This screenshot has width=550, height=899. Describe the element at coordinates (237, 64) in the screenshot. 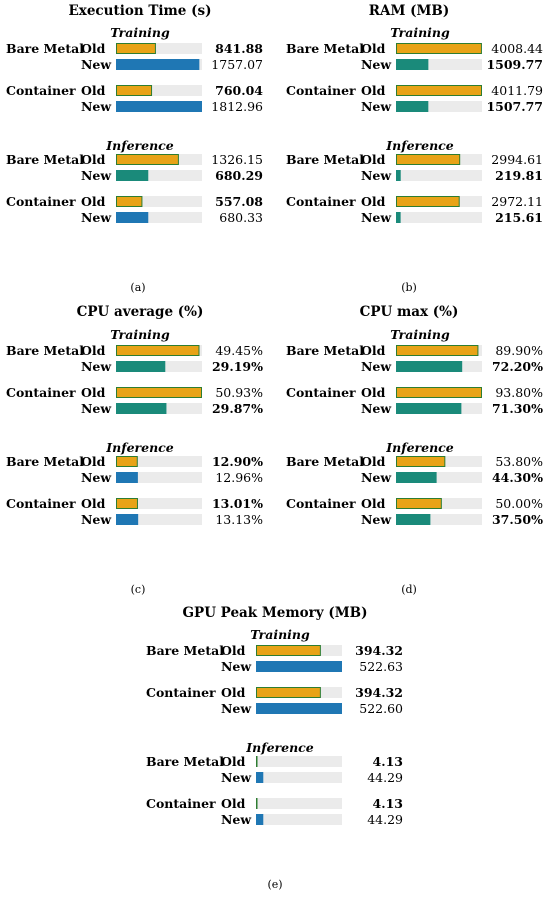

I see `data-label-new: 1757.07` at that location.